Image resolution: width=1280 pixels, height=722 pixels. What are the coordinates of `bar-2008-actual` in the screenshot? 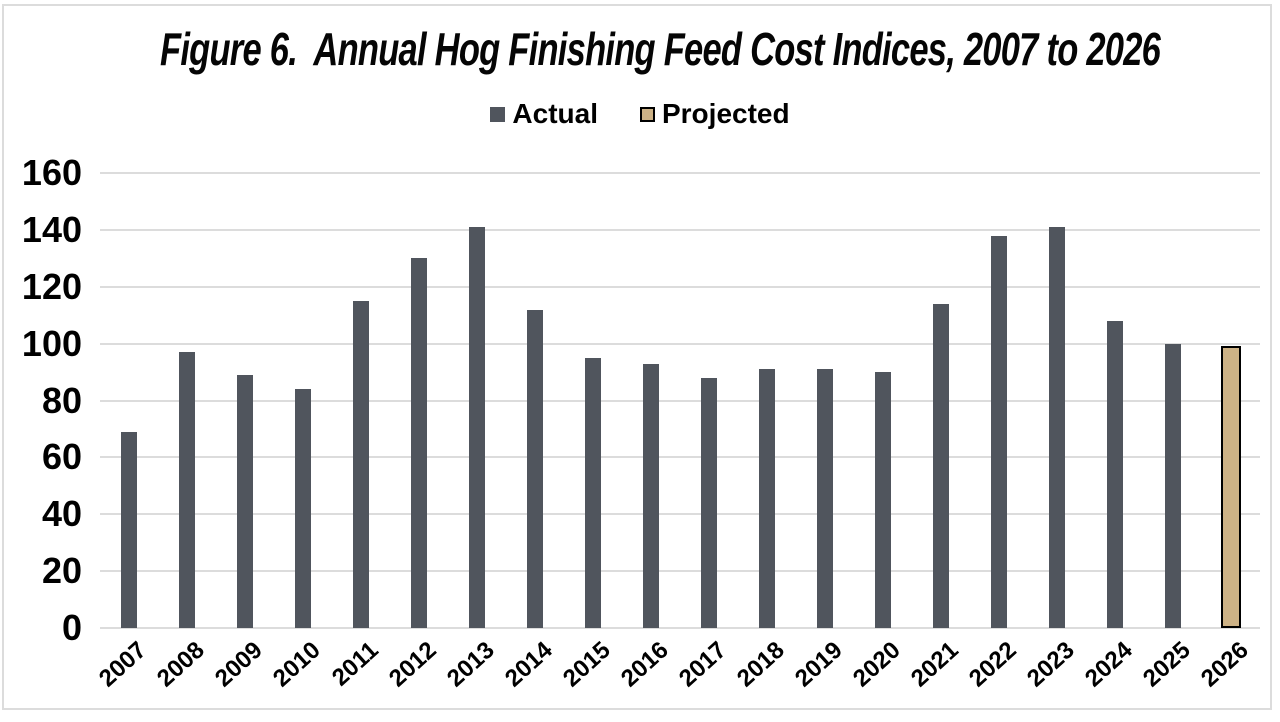 It's located at (187, 490).